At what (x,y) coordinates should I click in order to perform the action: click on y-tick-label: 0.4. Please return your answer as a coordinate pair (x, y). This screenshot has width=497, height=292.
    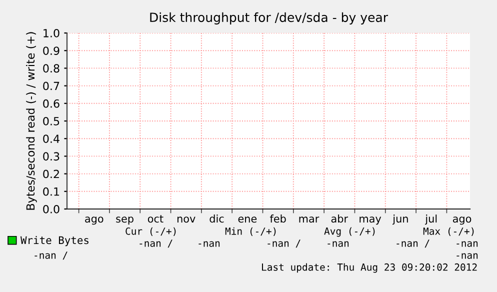
    Looking at the image, I should click on (51, 138).